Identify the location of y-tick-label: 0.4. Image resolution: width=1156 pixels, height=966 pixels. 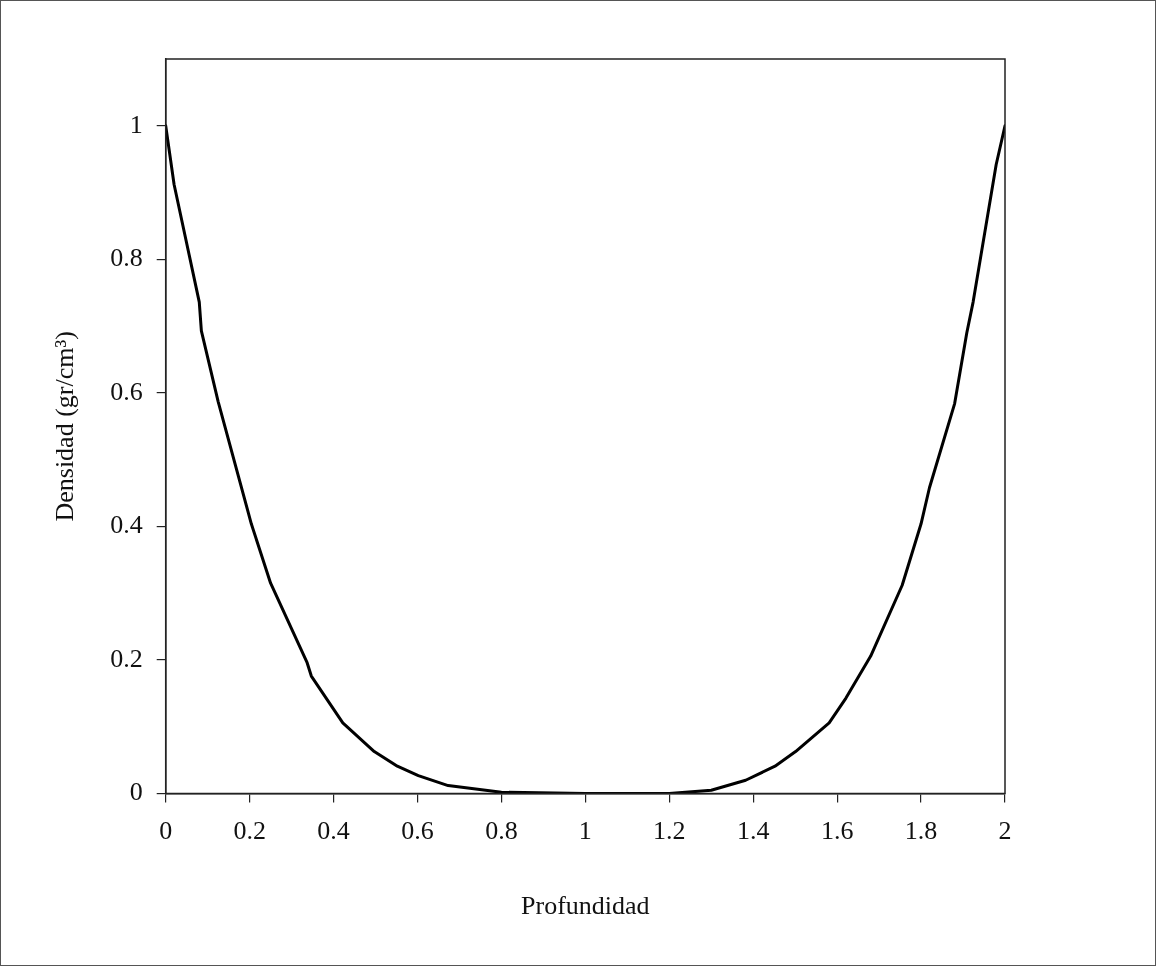
(126, 525).